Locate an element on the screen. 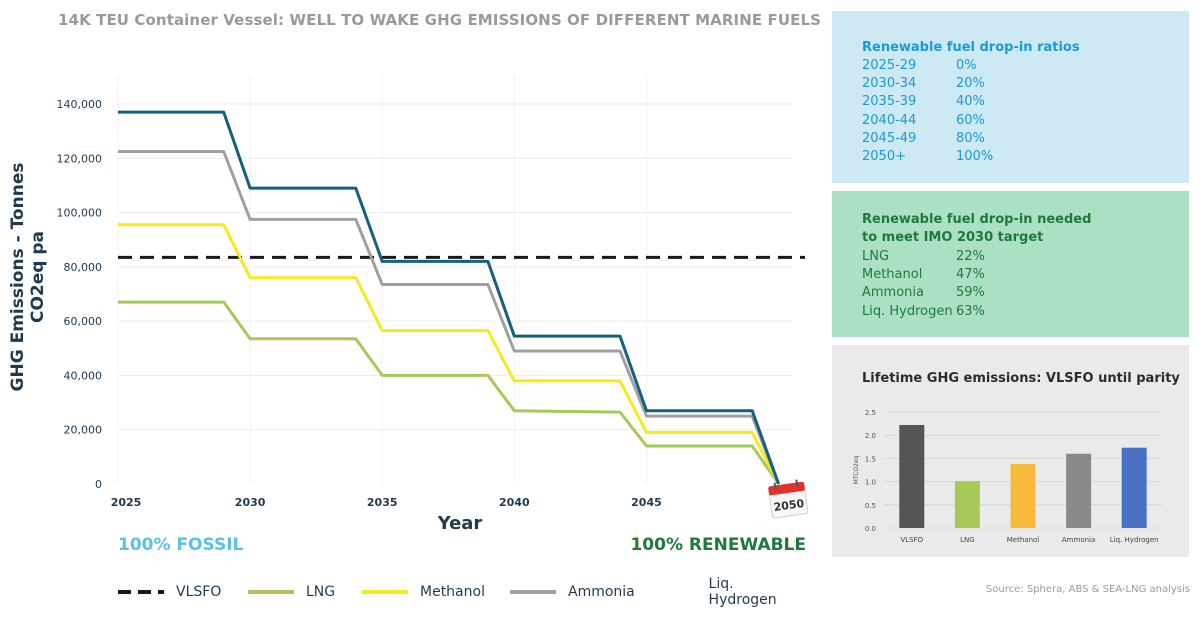 This screenshot has width=1200, height=618. x-tick-label: 2030 is located at coordinates (250, 502).